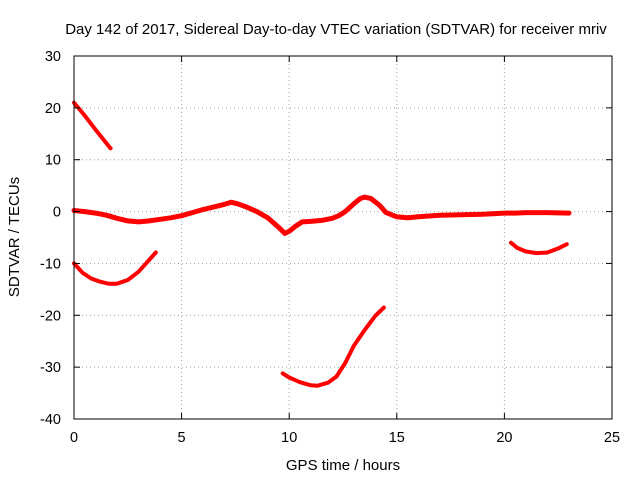 The height and width of the screenshot is (480, 640). Describe the element at coordinates (612, 438) in the screenshot. I see `x-tick-label: 25` at that location.